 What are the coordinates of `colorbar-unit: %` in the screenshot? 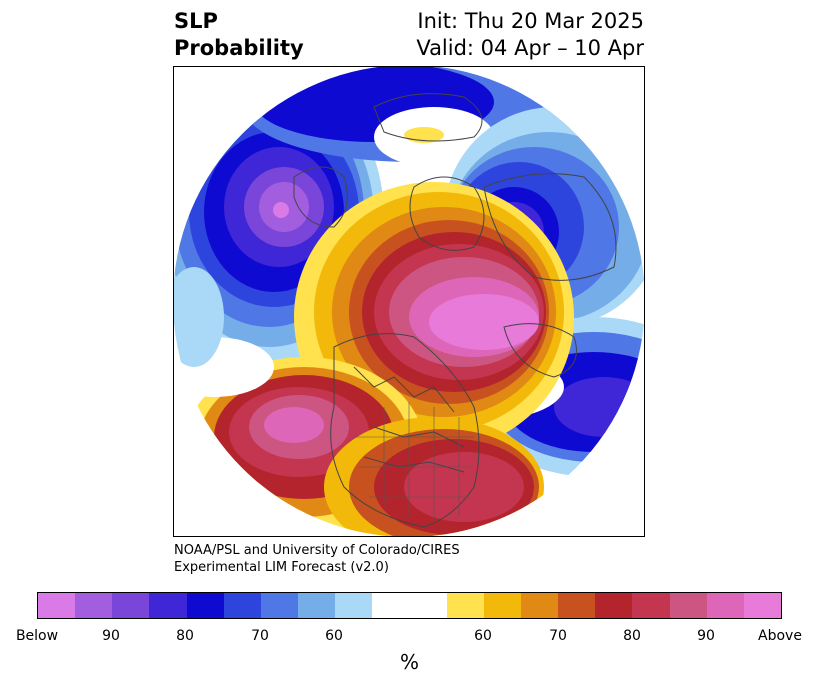 It's located at (409, 662).